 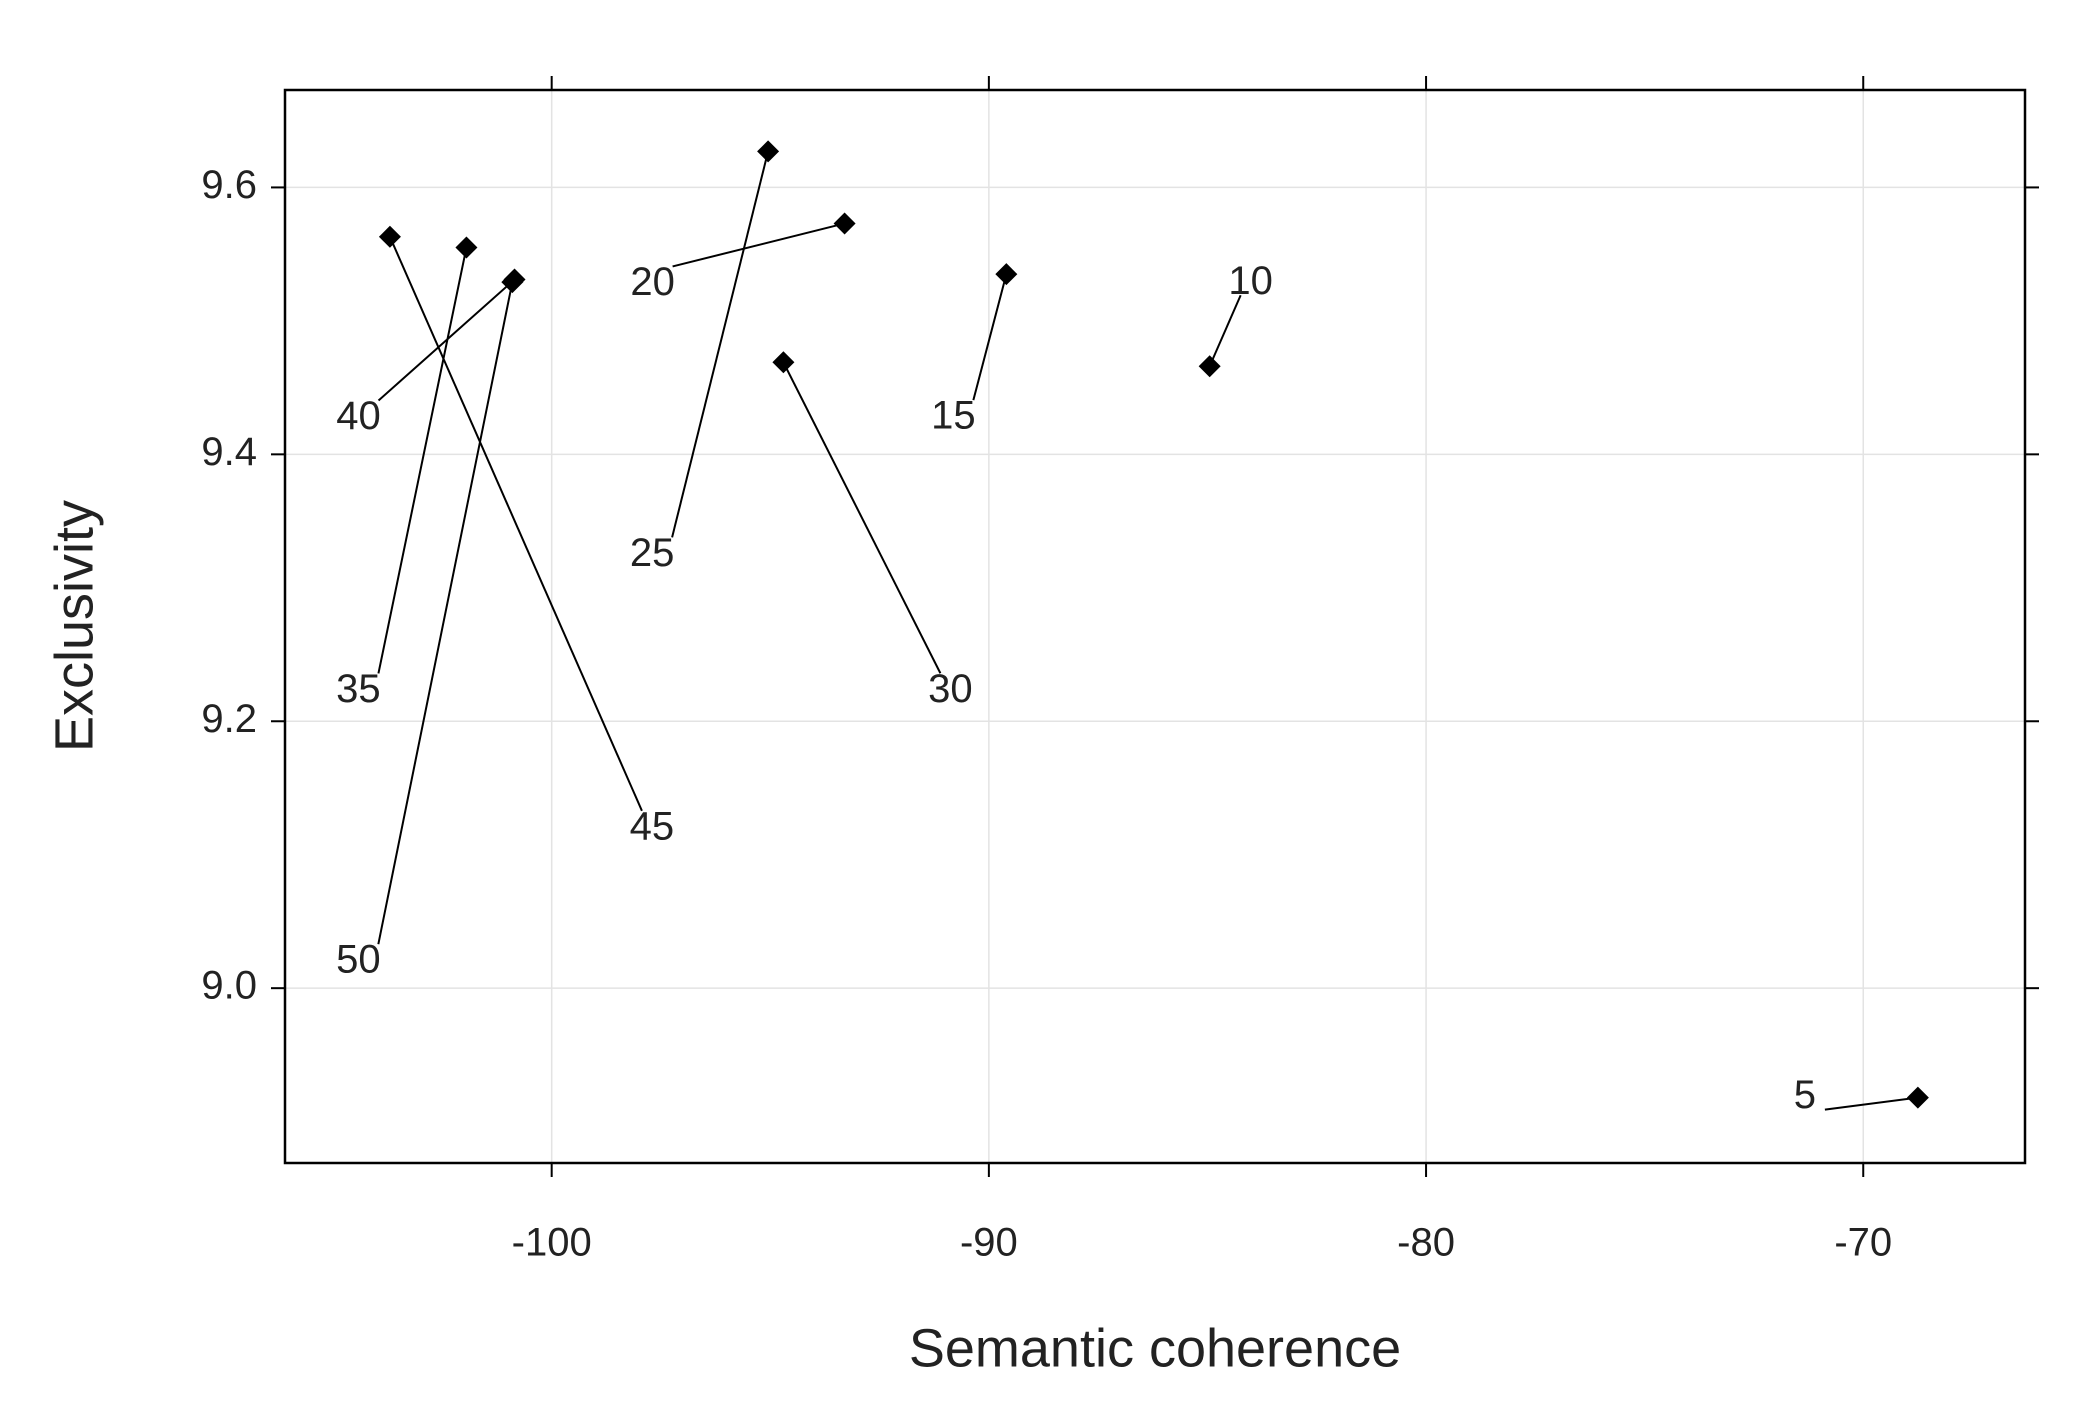 What do you see at coordinates (652, 553) in the screenshot?
I see `point-label: 25` at bounding box center [652, 553].